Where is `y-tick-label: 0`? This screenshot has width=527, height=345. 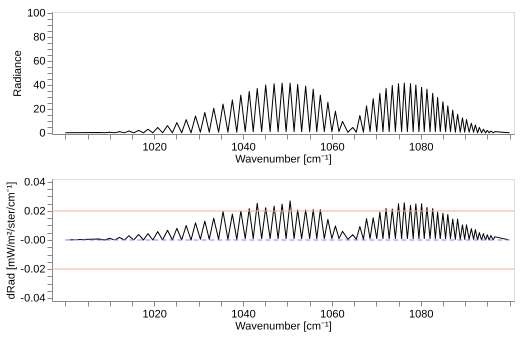 y-tick-label: 0 is located at coordinates (42, 133).